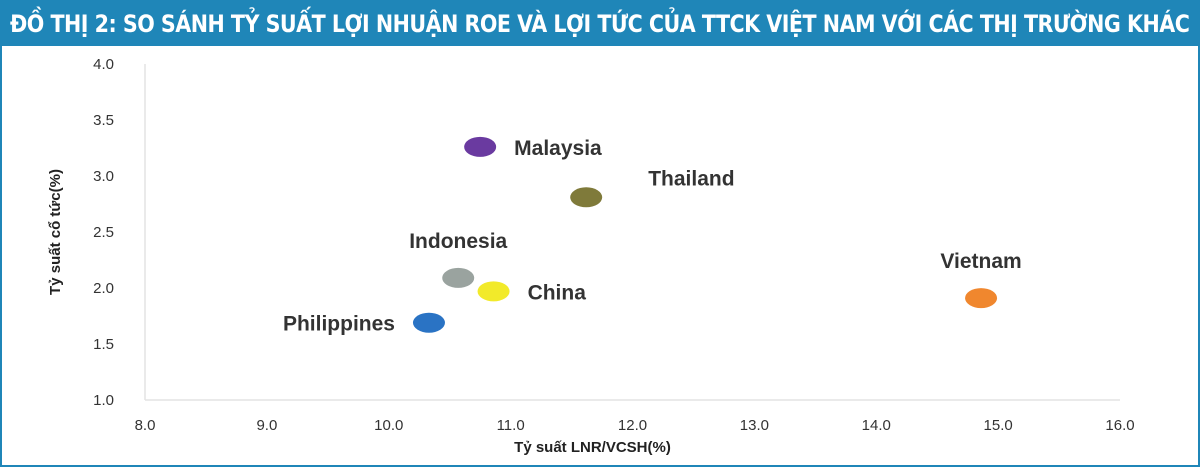 Image resolution: width=1200 pixels, height=467 pixels. Describe the element at coordinates (458, 241) in the screenshot. I see `point-label-indonesia: Indonesia` at that location.